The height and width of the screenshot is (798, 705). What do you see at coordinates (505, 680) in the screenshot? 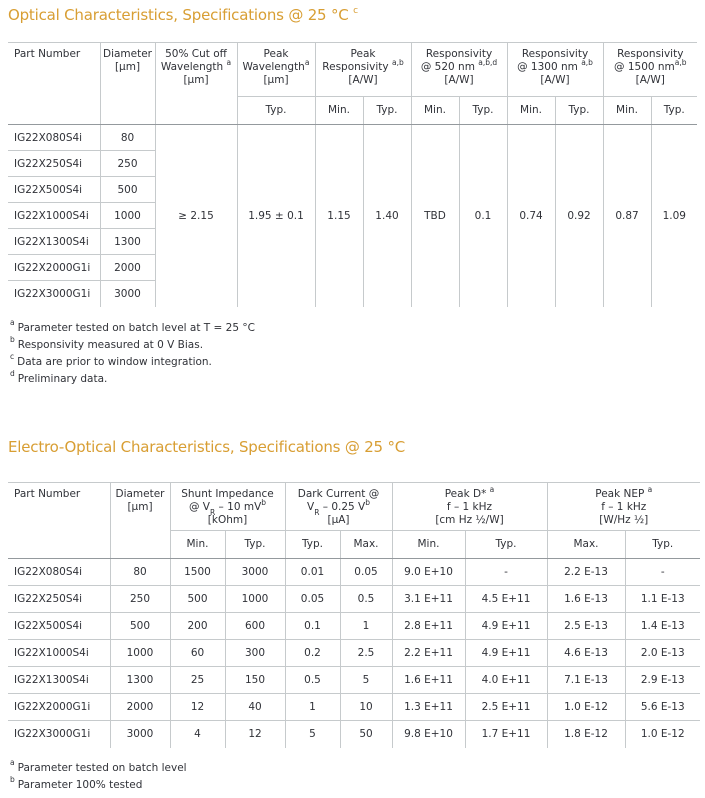
I see `cell-dstar-typ: 4.0 E+11` at bounding box center [505, 680].